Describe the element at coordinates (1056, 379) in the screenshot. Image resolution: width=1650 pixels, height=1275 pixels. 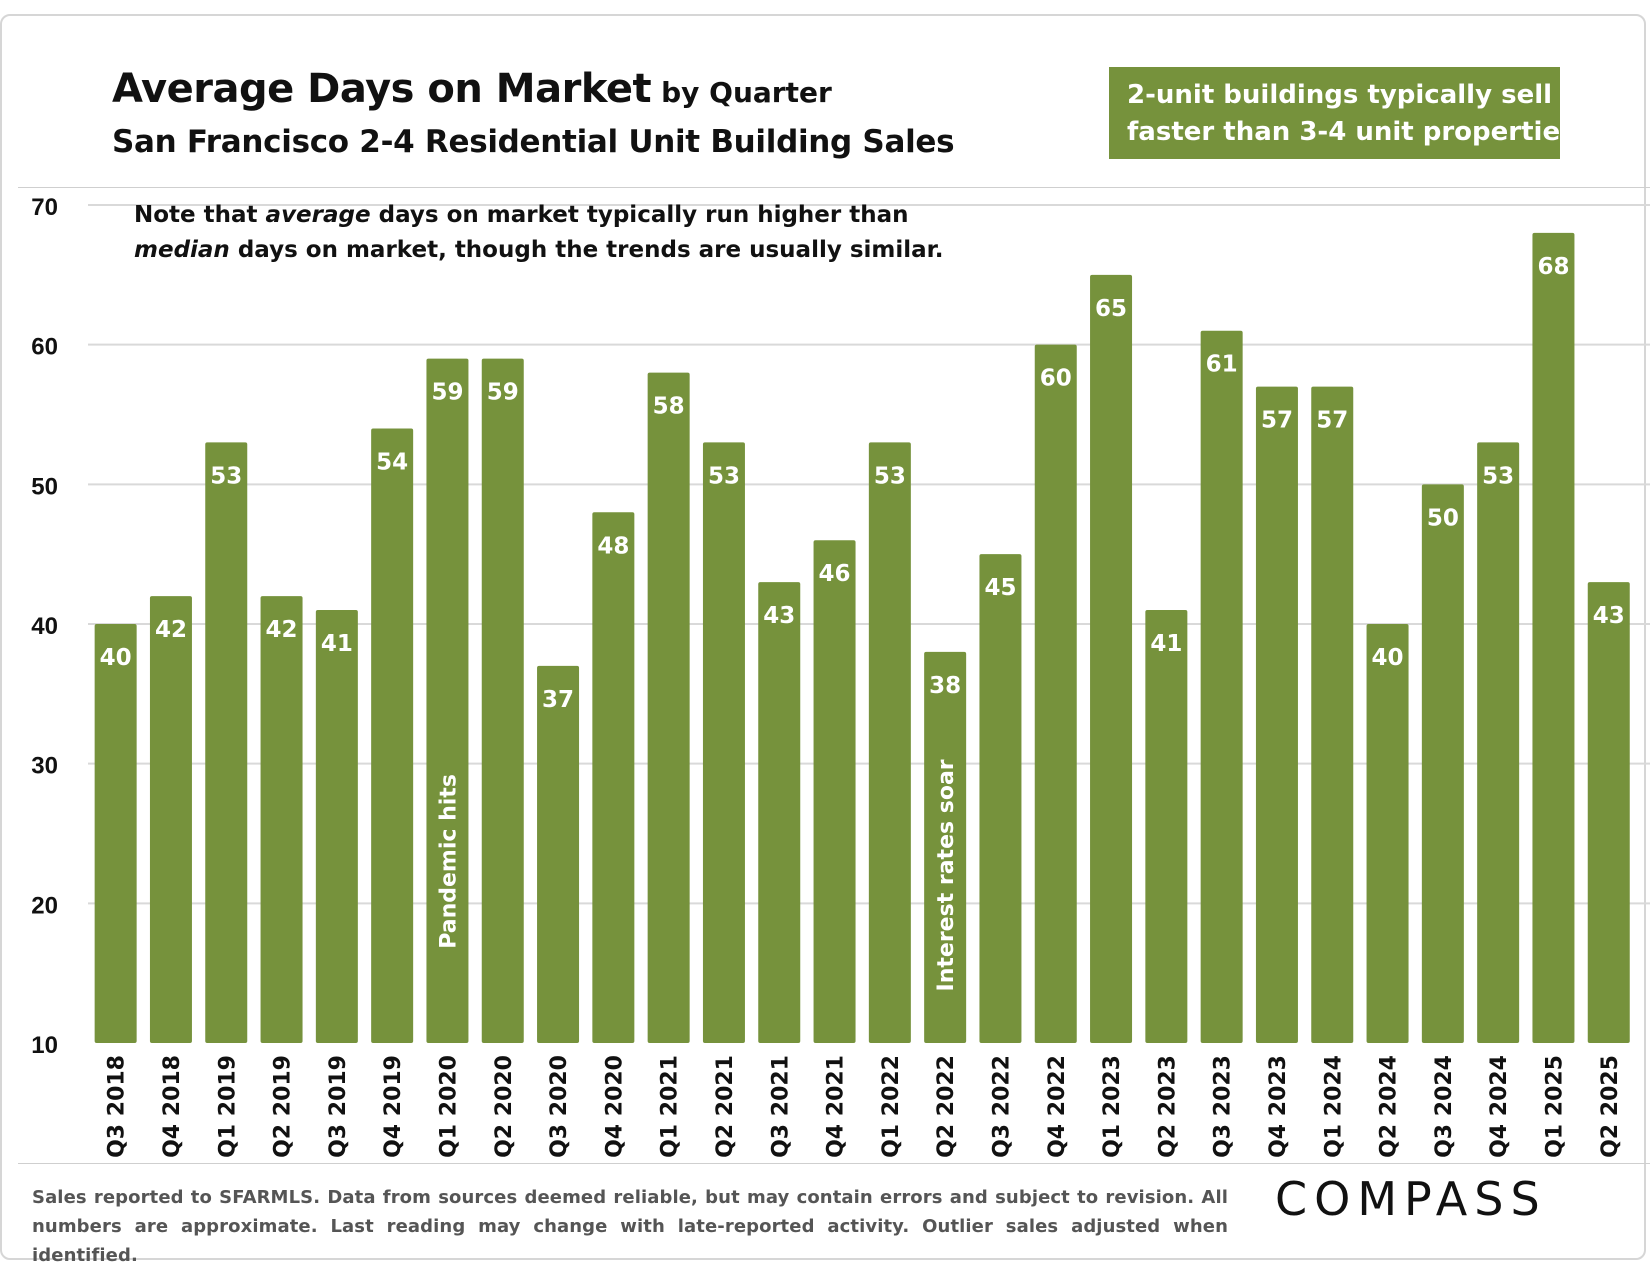
I see `bar-value-label: 60` at that location.